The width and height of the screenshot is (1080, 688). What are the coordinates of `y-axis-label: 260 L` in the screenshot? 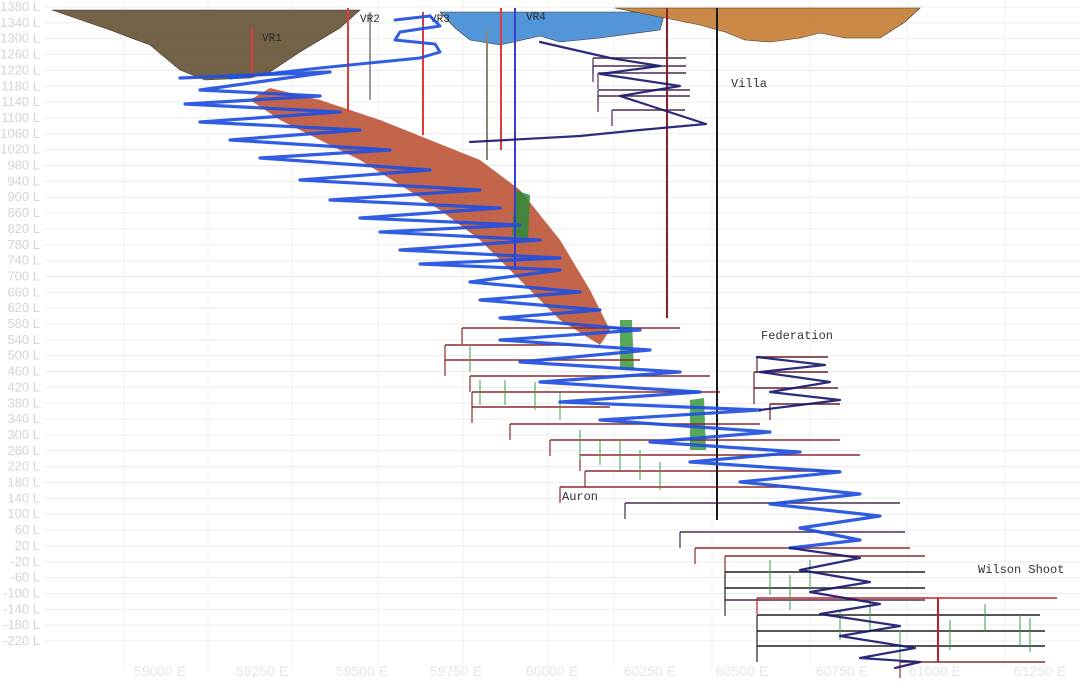 It's located at (23, 450).